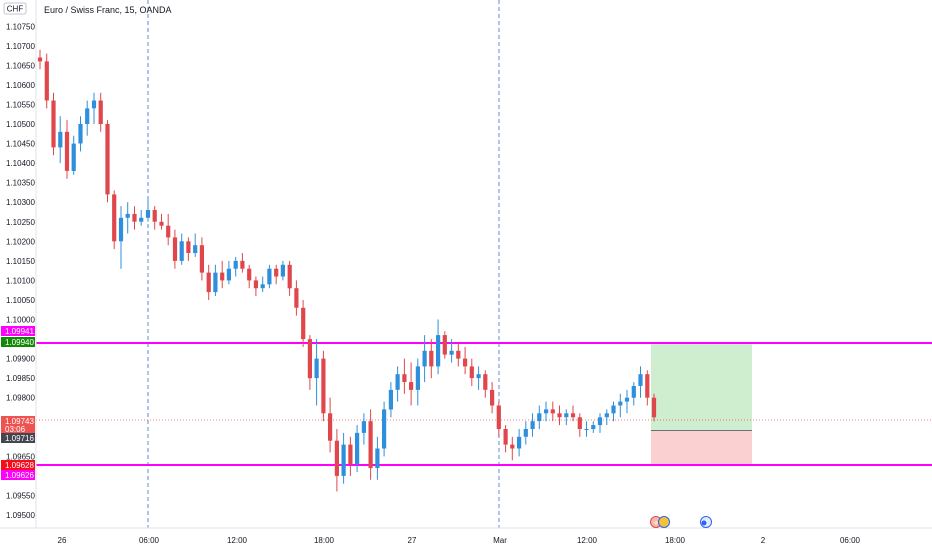 This screenshot has width=932, height=550. Describe the element at coordinates (704, 523) in the screenshot. I see `event-earnings-dot` at that location.